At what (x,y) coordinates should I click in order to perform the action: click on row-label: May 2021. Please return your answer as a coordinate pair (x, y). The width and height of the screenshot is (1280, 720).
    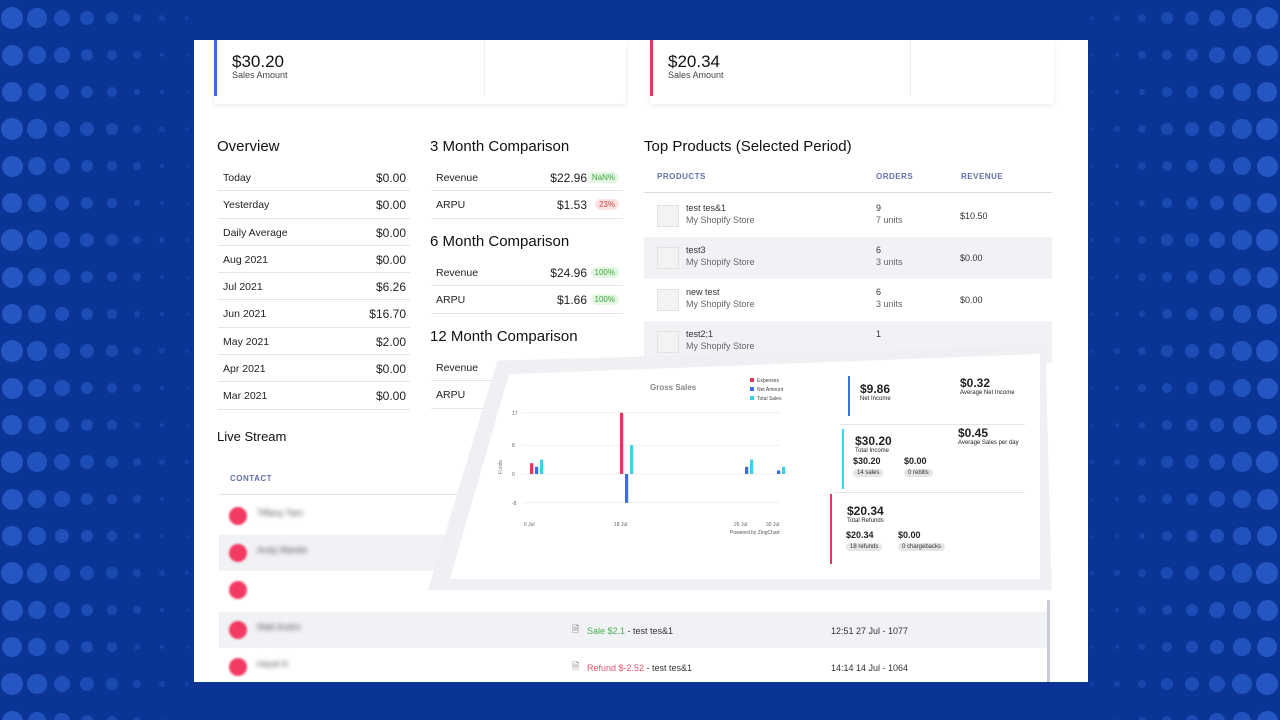
    Looking at the image, I should click on (246, 341).